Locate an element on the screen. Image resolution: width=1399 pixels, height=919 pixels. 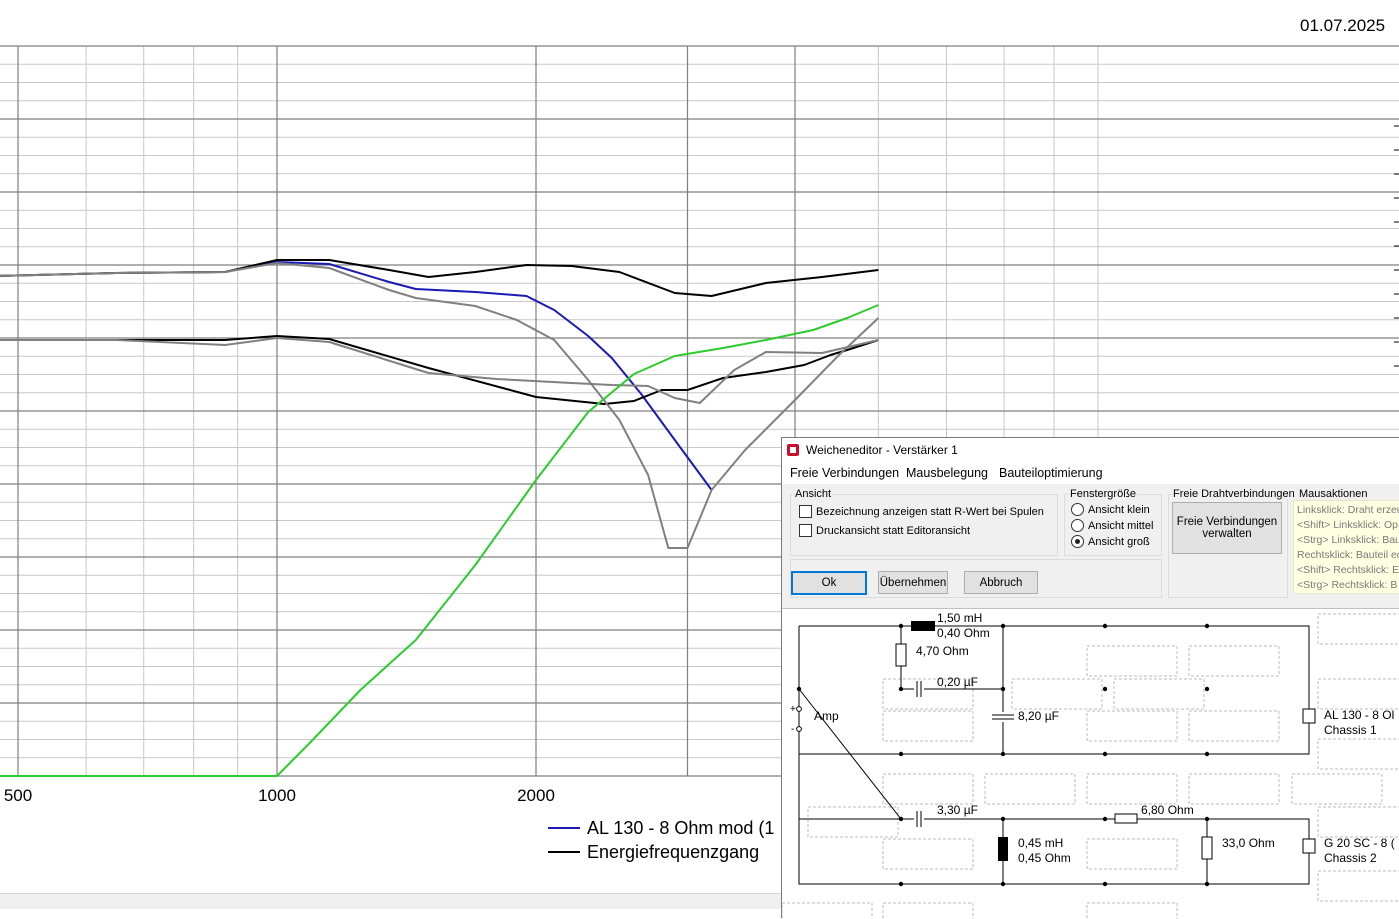
ok-button: Ok is located at coordinates (829, 583).